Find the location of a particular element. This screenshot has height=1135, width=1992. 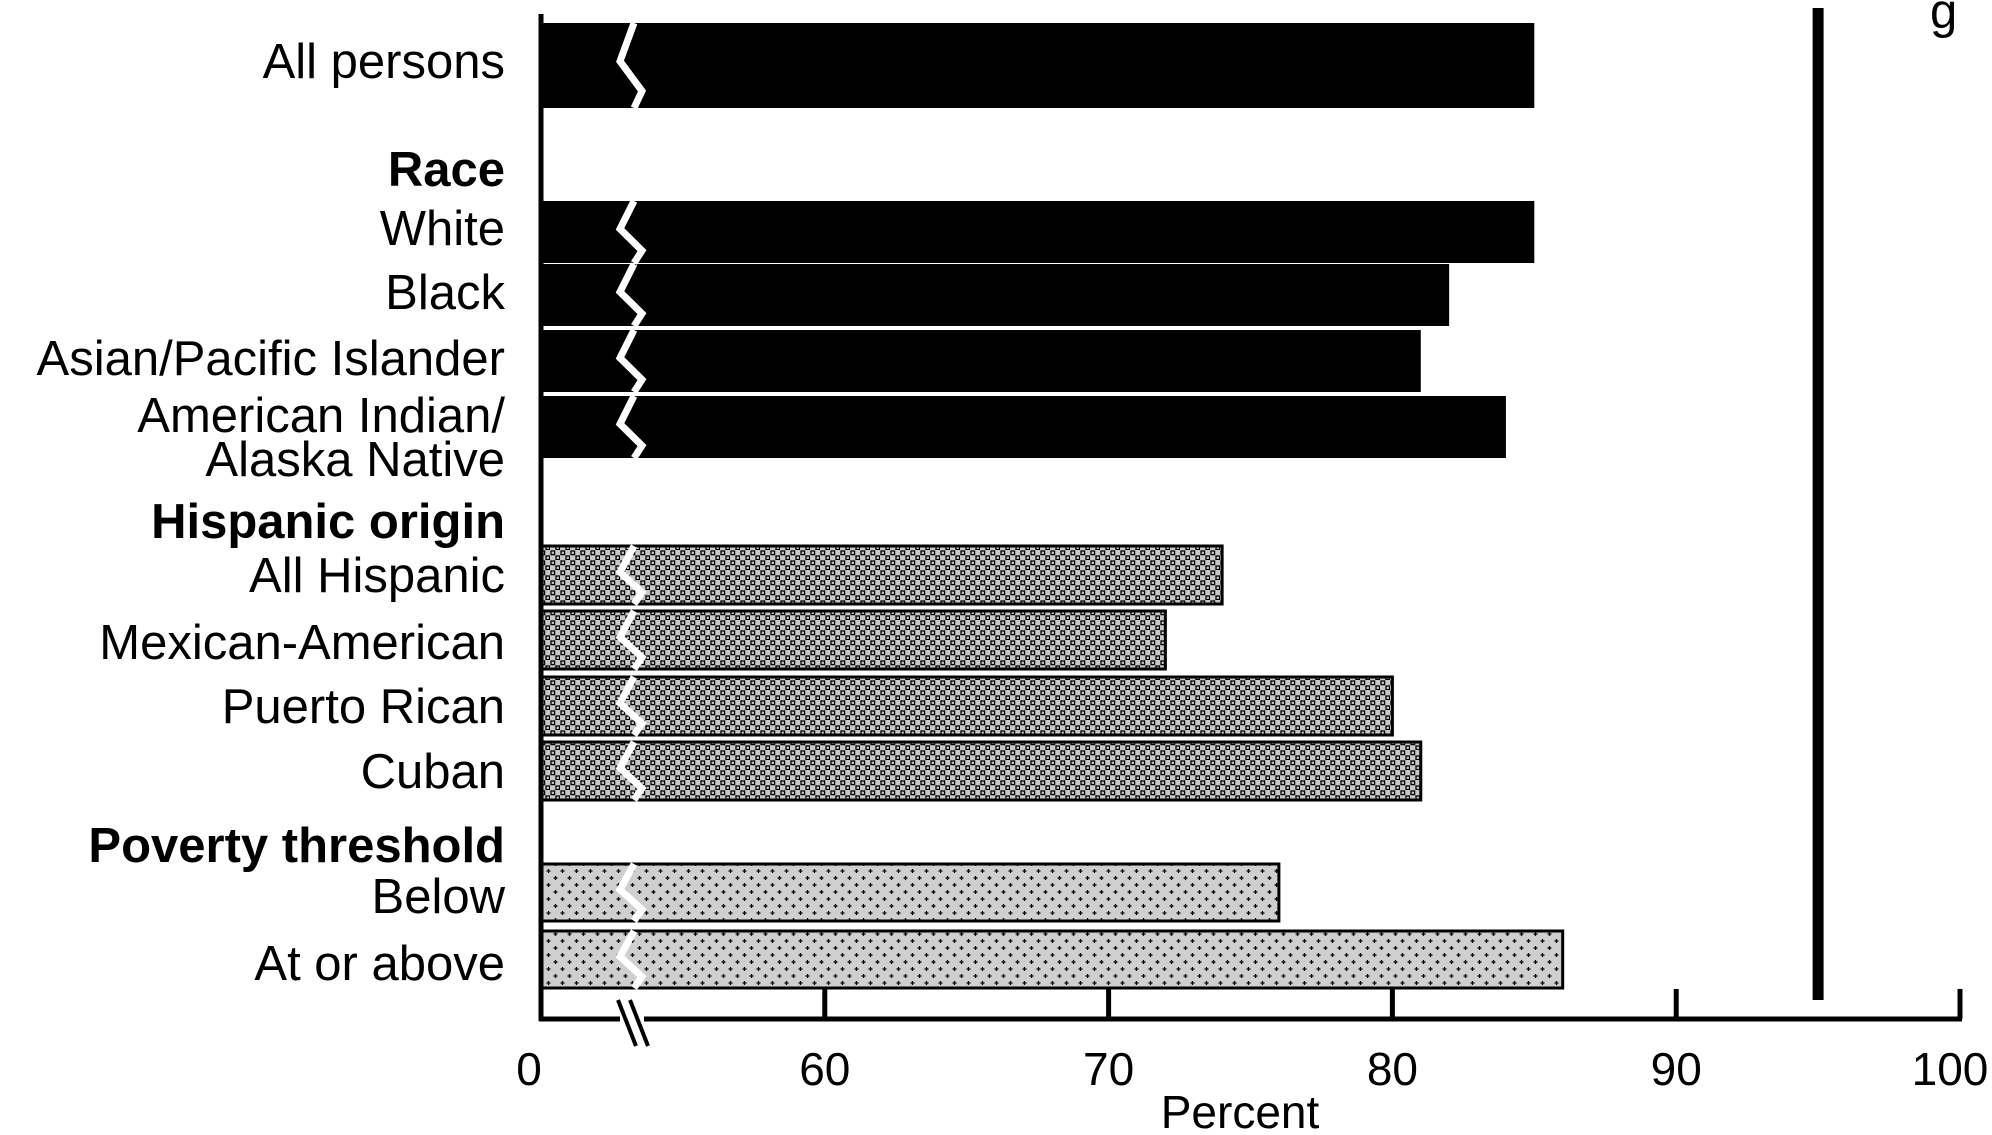

axis-break-layer is located at coordinates (631, 506).